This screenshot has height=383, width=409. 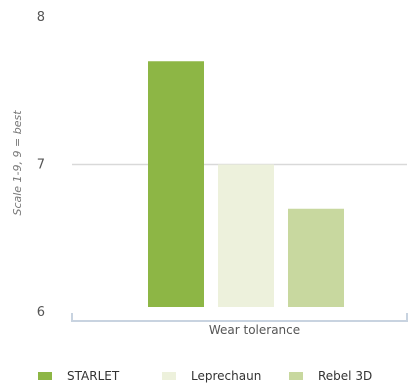 I want to click on y-tick-label: 7, so click(x=41, y=165).